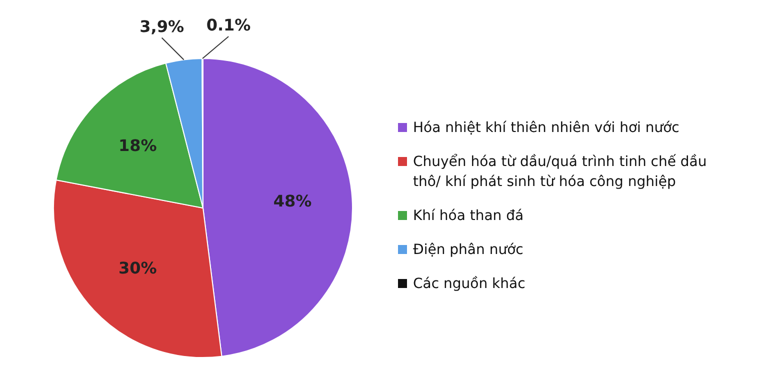 Image resolution: width=770 pixels, height=377 pixels. Describe the element at coordinates (468, 250) in the screenshot. I see `legend-label: Điện phân nước` at that location.